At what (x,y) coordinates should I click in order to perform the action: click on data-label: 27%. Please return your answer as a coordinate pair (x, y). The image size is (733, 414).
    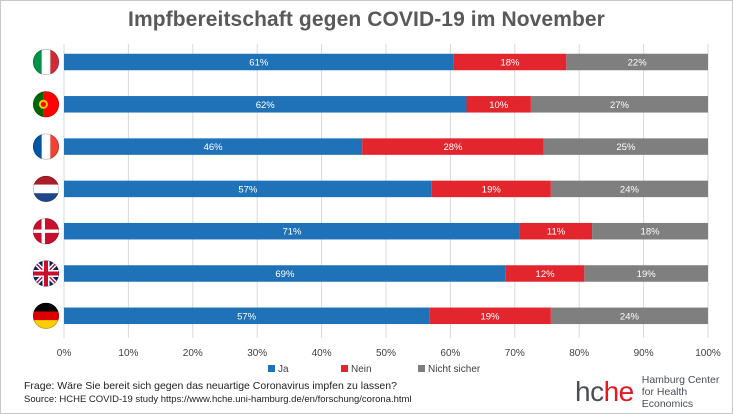
    Looking at the image, I should click on (620, 105).